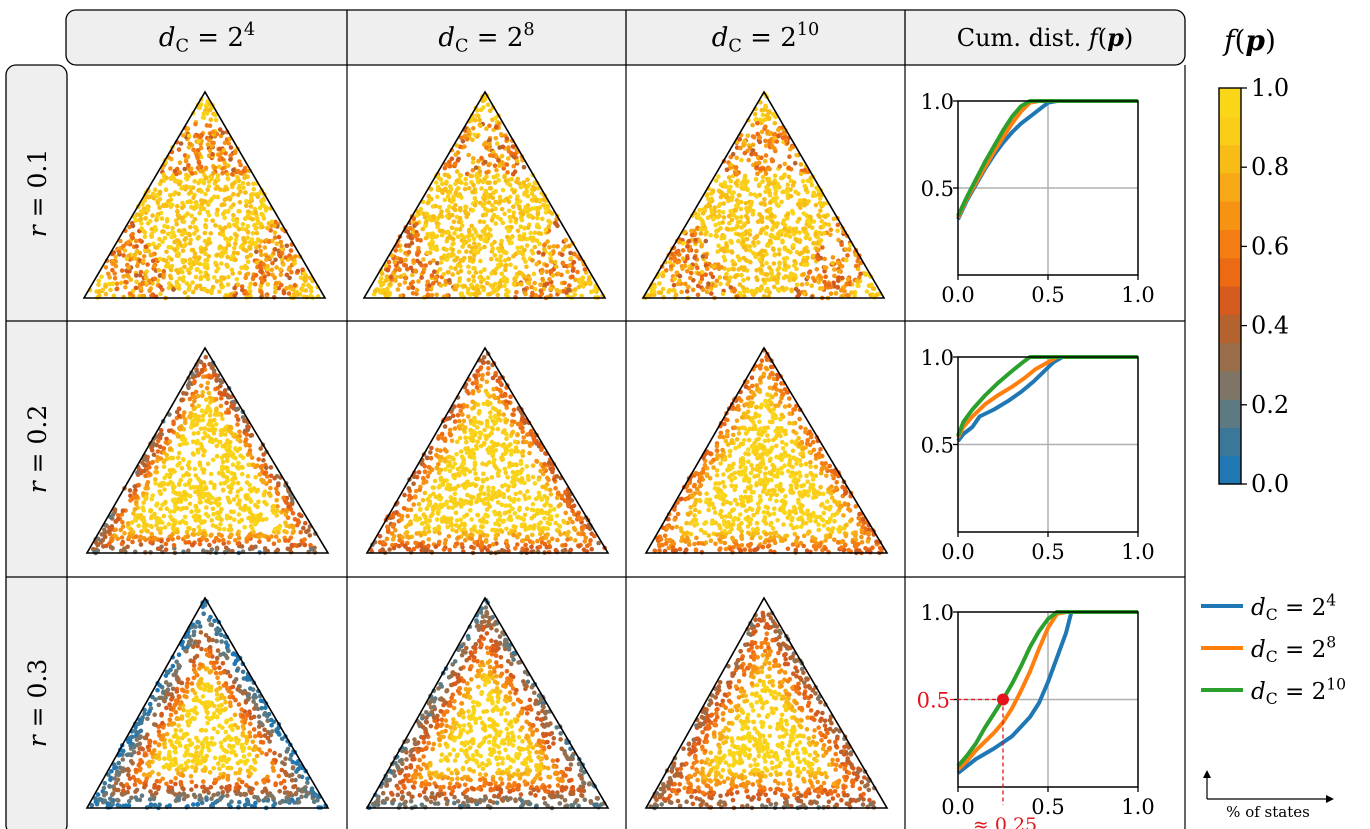 Image resolution: width=1370 pixels, height=829 pixels. I want to click on colorbar-tick-label: 0.8, so click(1270, 167).